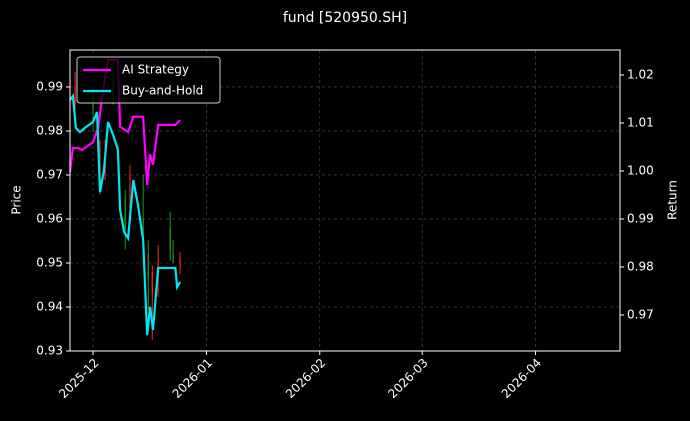  What do you see at coordinates (640, 218) in the screenshot?
I see `y2-tick-label: 0.99` at bounding box center [640, 218].